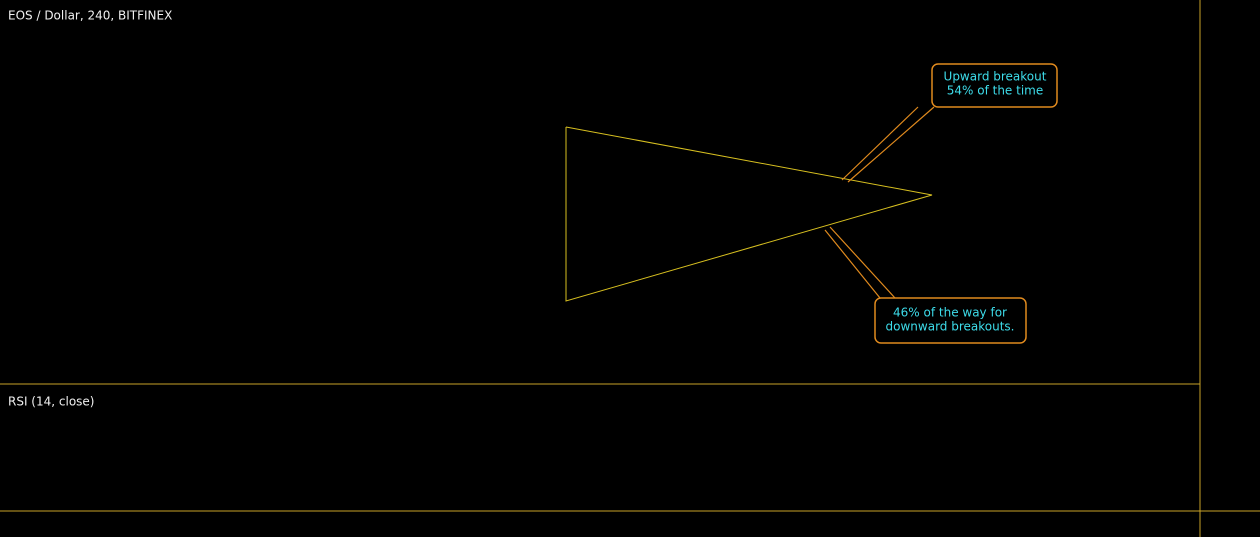  Describe the element at coordinates (51, 402) in the screenshot. I see `pane-title: RSI (14, close)` at that location.